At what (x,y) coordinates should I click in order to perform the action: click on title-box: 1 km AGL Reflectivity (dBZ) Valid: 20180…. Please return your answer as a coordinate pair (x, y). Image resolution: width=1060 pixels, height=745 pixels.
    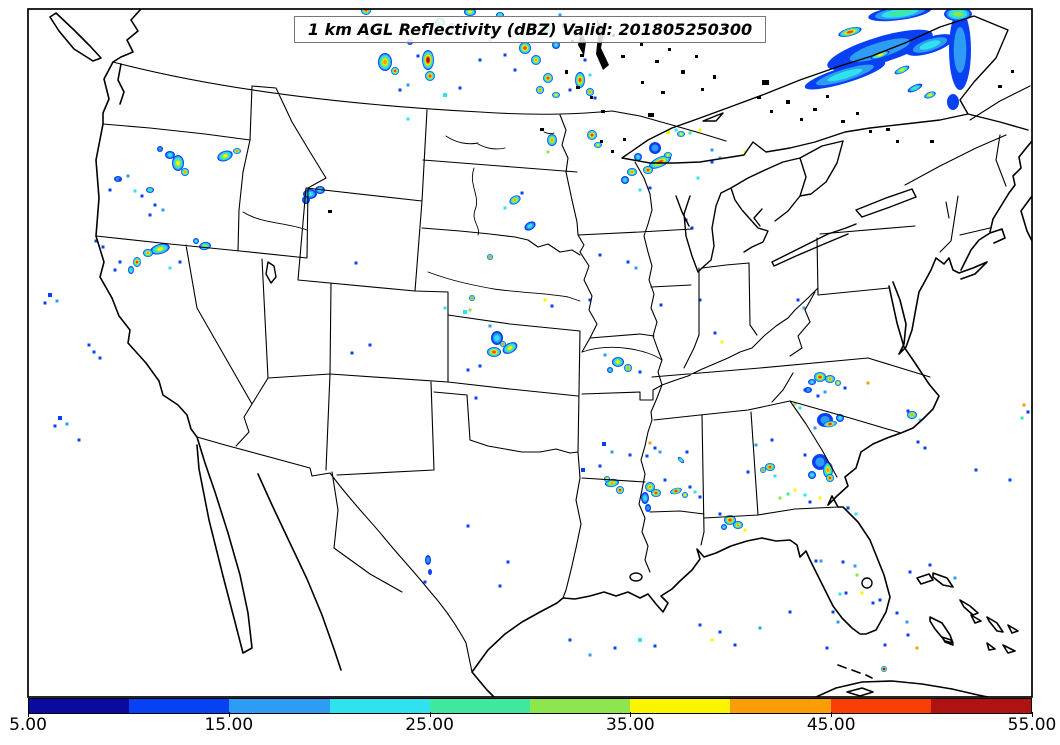
    Looking at the image, I should click on (530, 29).